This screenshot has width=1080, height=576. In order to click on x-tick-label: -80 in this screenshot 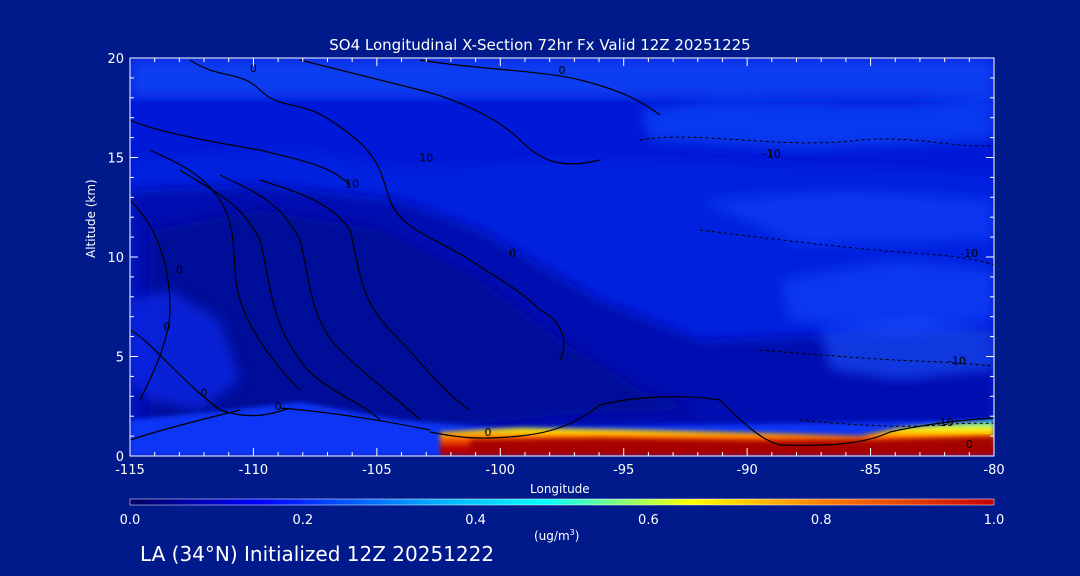, I will do `click(993, 470)`.